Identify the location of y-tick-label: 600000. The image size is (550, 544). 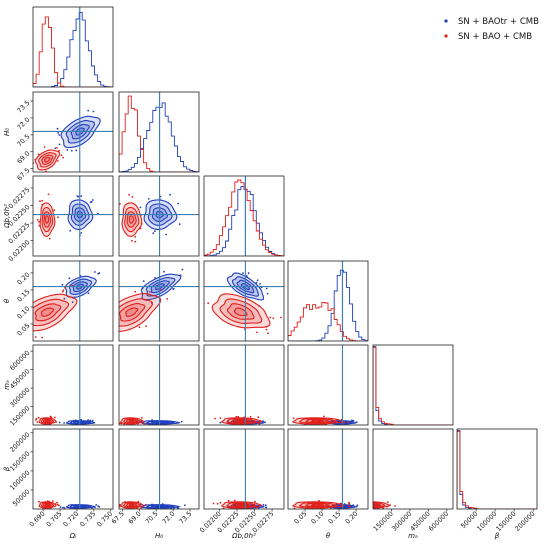
(19, 360).